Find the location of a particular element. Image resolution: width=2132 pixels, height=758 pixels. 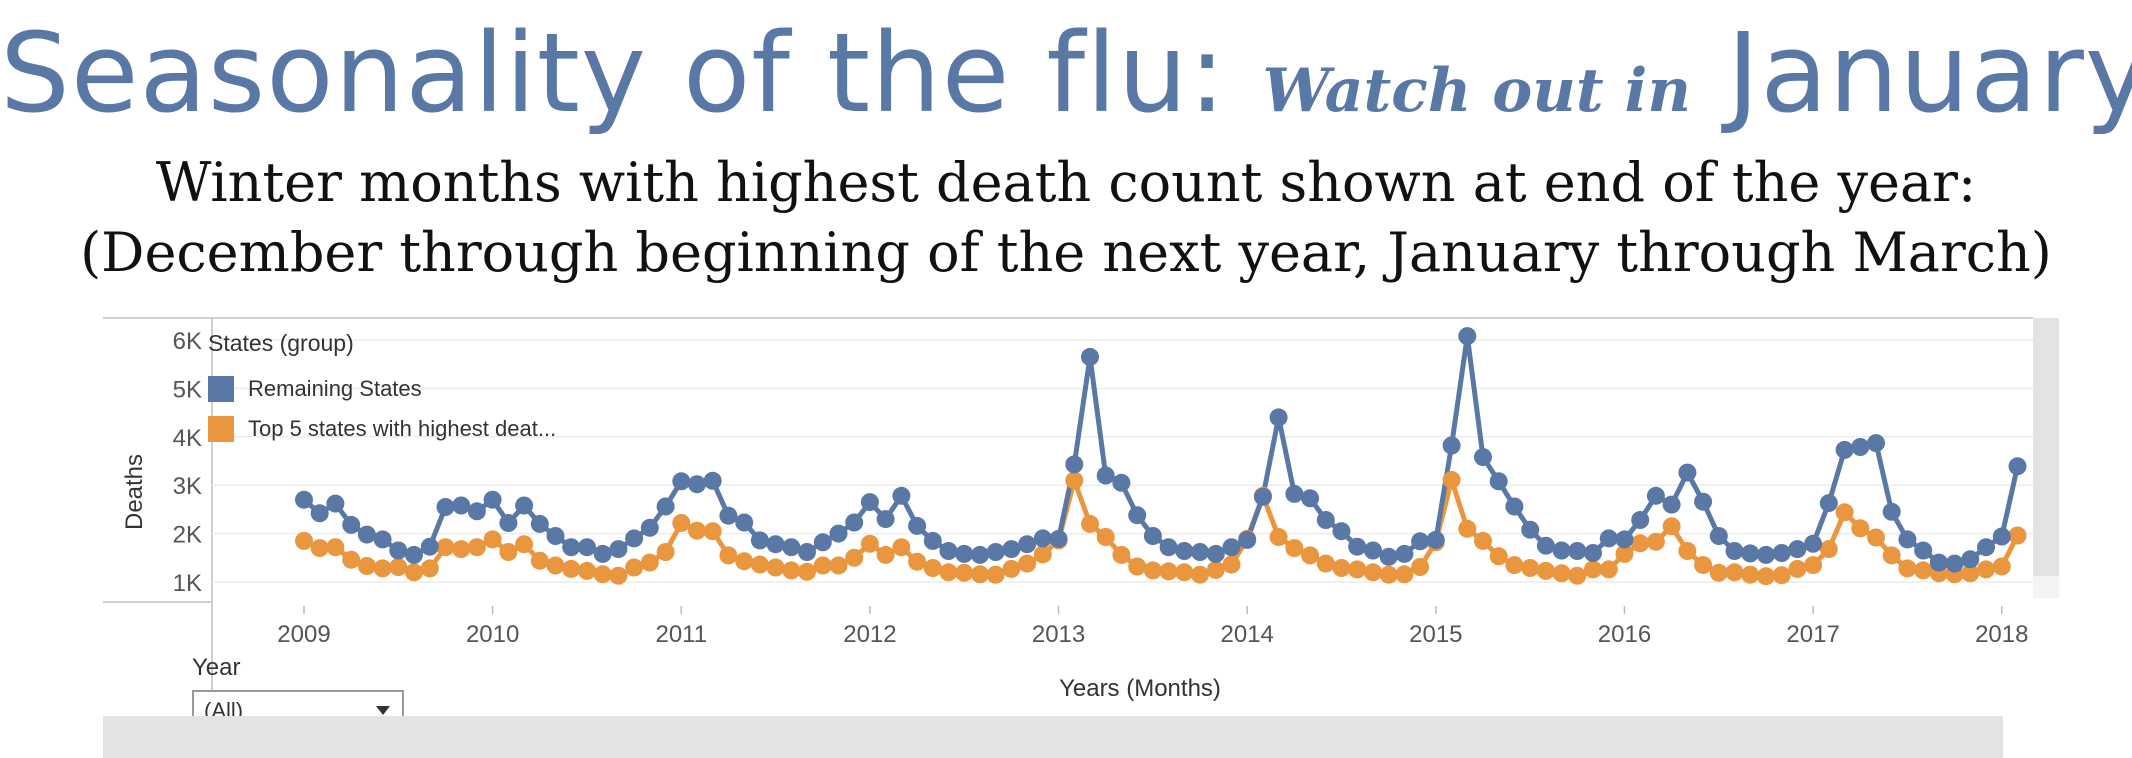

vertical-scrollbar is located at coordinates (2046, 447).